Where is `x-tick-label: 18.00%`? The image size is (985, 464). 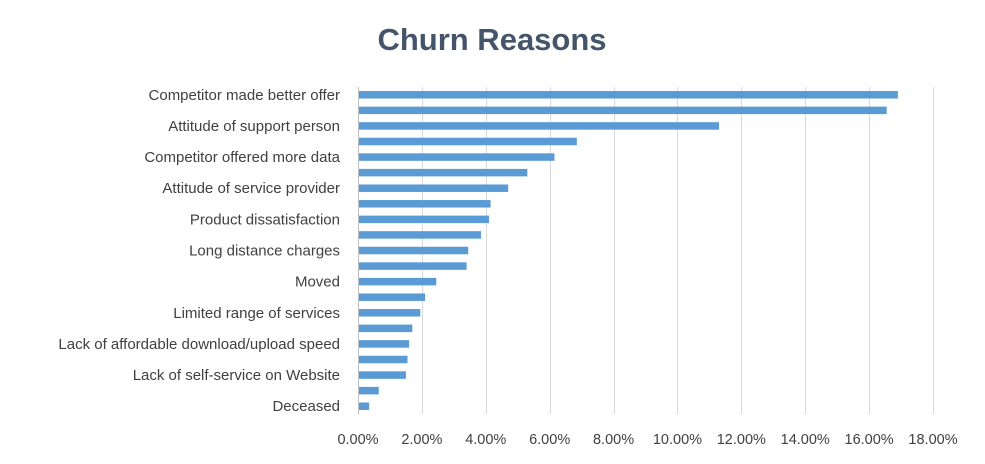 x-tick-label: 18.00% is located at coordinates (932, 440).